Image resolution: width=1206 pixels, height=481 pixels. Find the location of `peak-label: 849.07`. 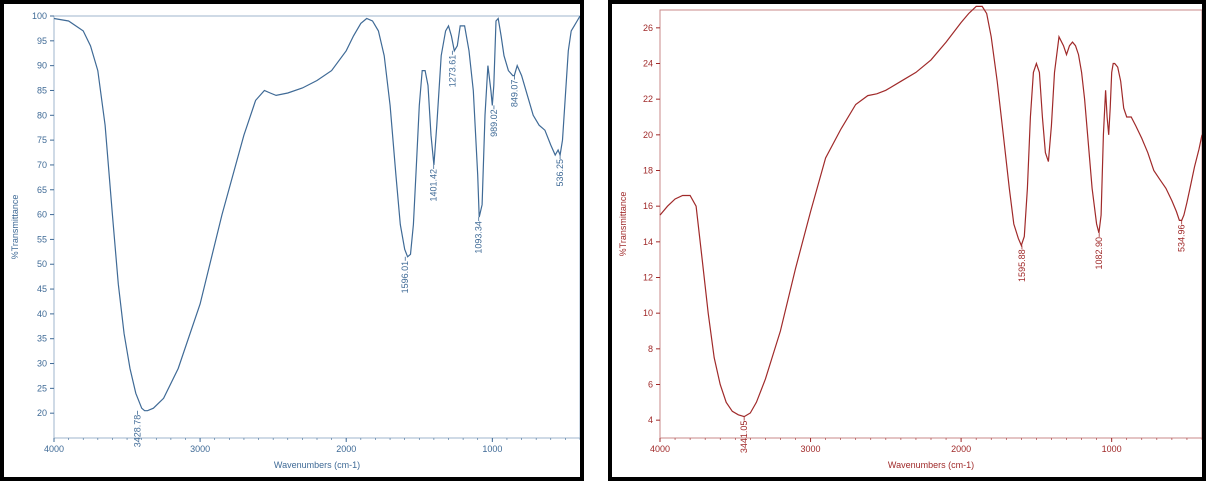

peak-label: 849.07 is located at coordinates (514, 94).